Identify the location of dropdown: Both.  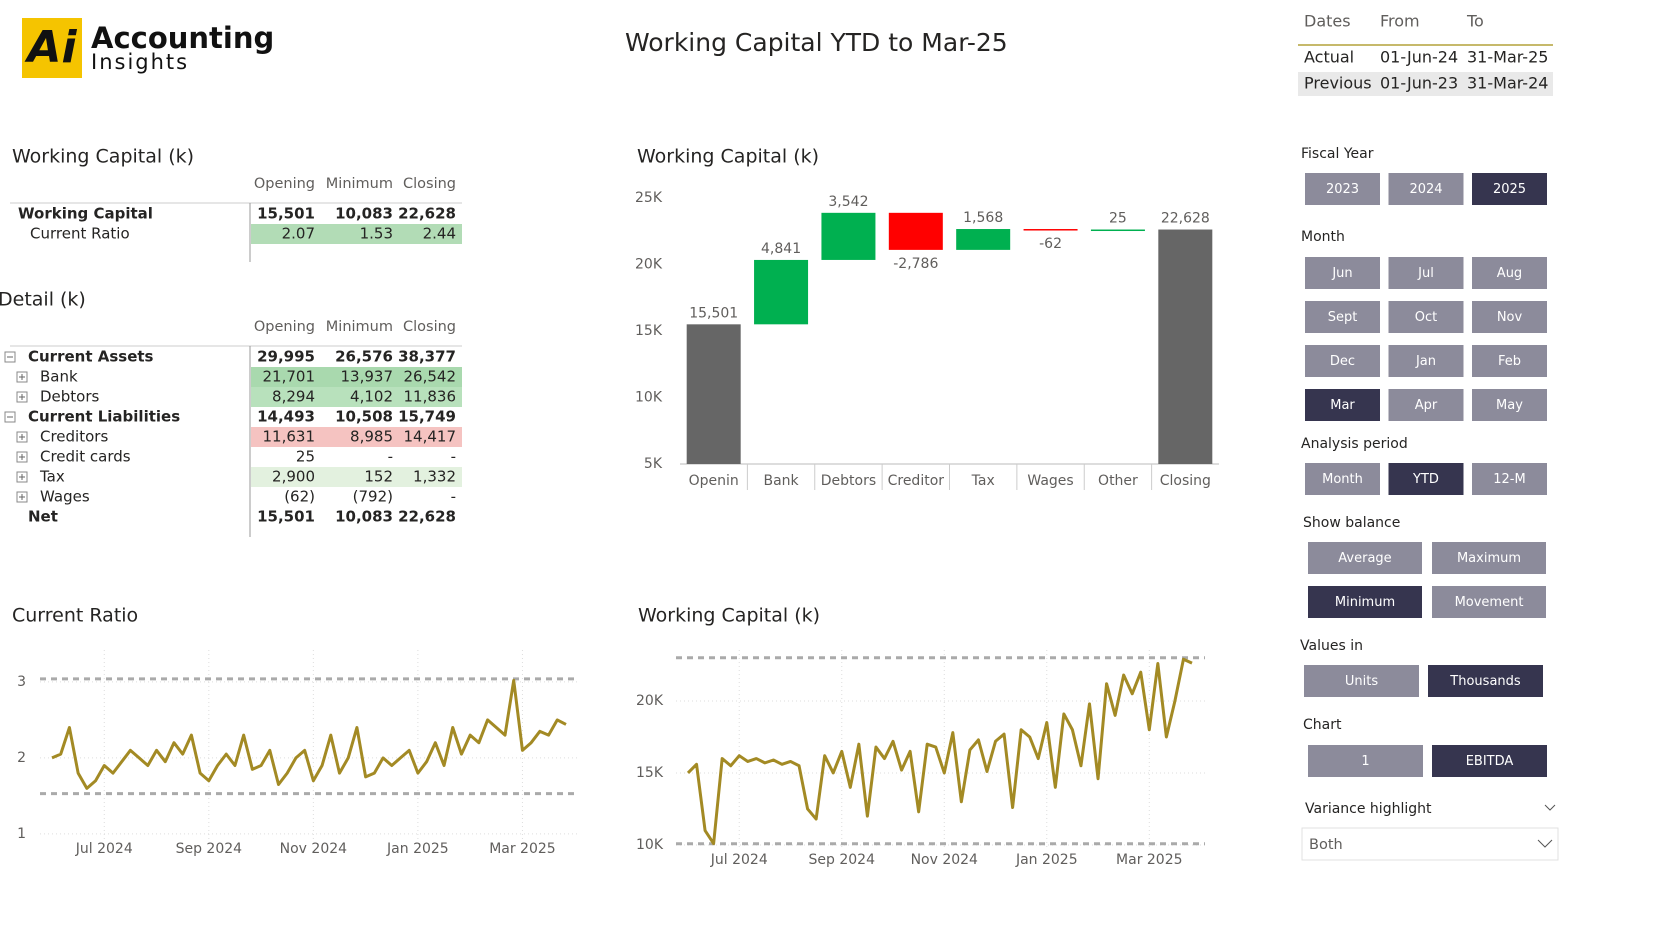
(1430, 844).